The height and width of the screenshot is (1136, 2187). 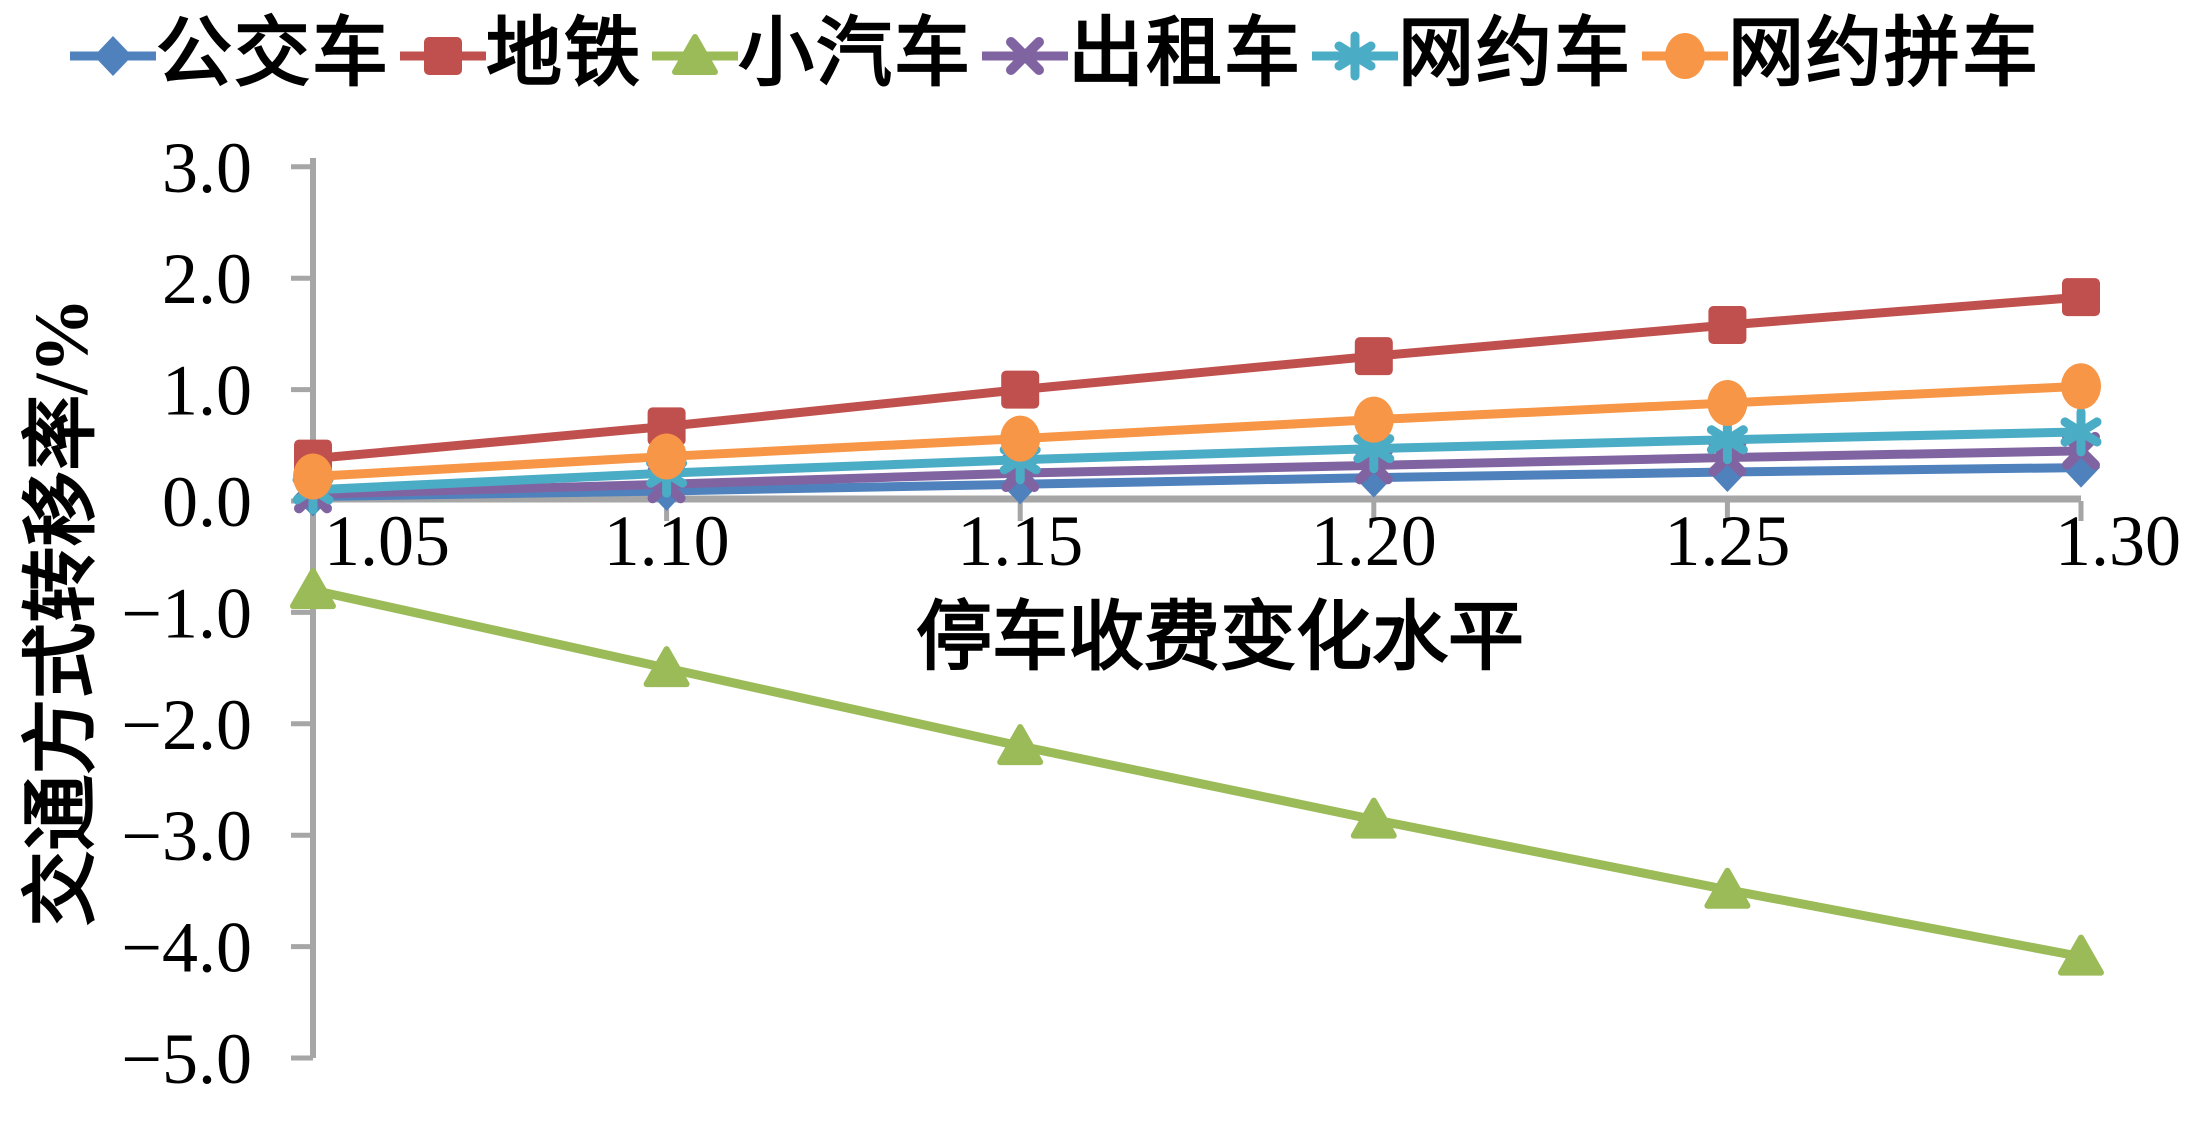 I want to click on x-tick-label: 1.30, so click(x=2118, y=541).